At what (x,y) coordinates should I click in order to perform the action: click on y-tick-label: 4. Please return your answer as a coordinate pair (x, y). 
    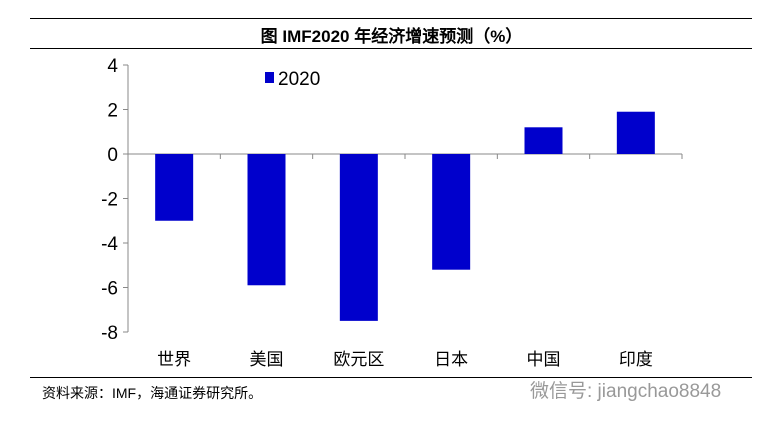
    Looking at the image, I should click on (112, 66).